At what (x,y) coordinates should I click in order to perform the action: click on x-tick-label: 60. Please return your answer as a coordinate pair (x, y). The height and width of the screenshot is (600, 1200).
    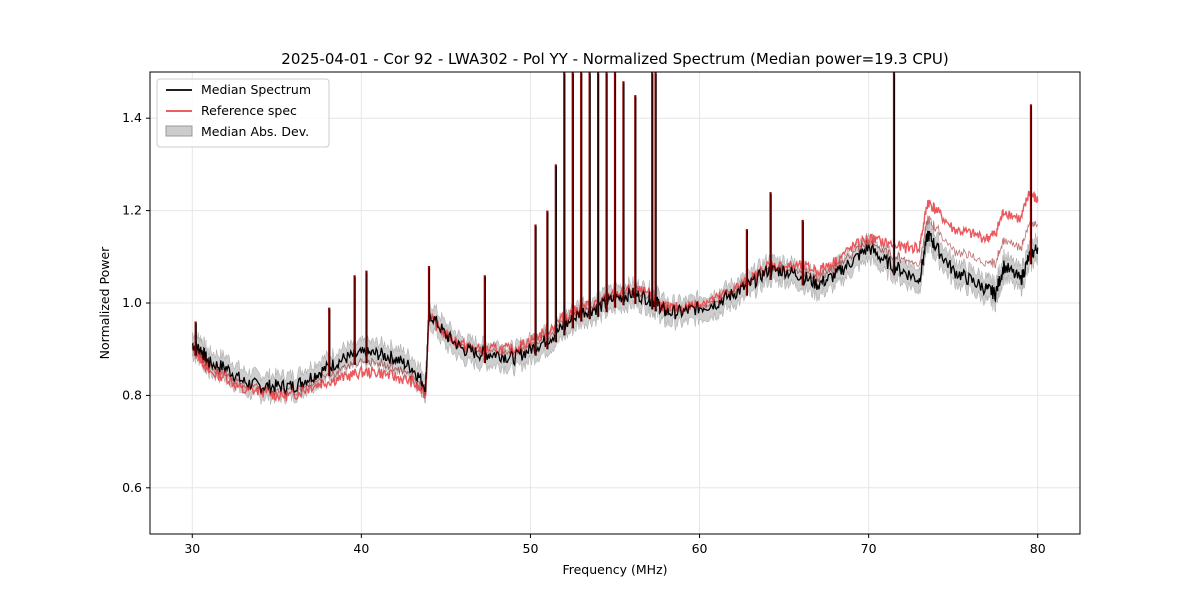
    Looking at the image, I should click on (700, 548).